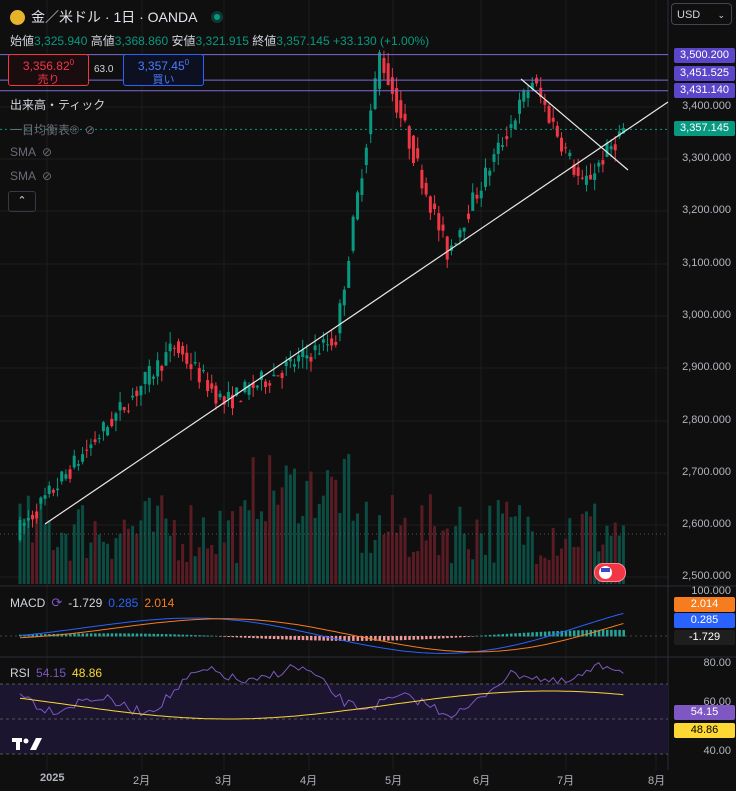 This screenshot has height=791, width=736. I want to click on us-event-icon, so click(610, 572).